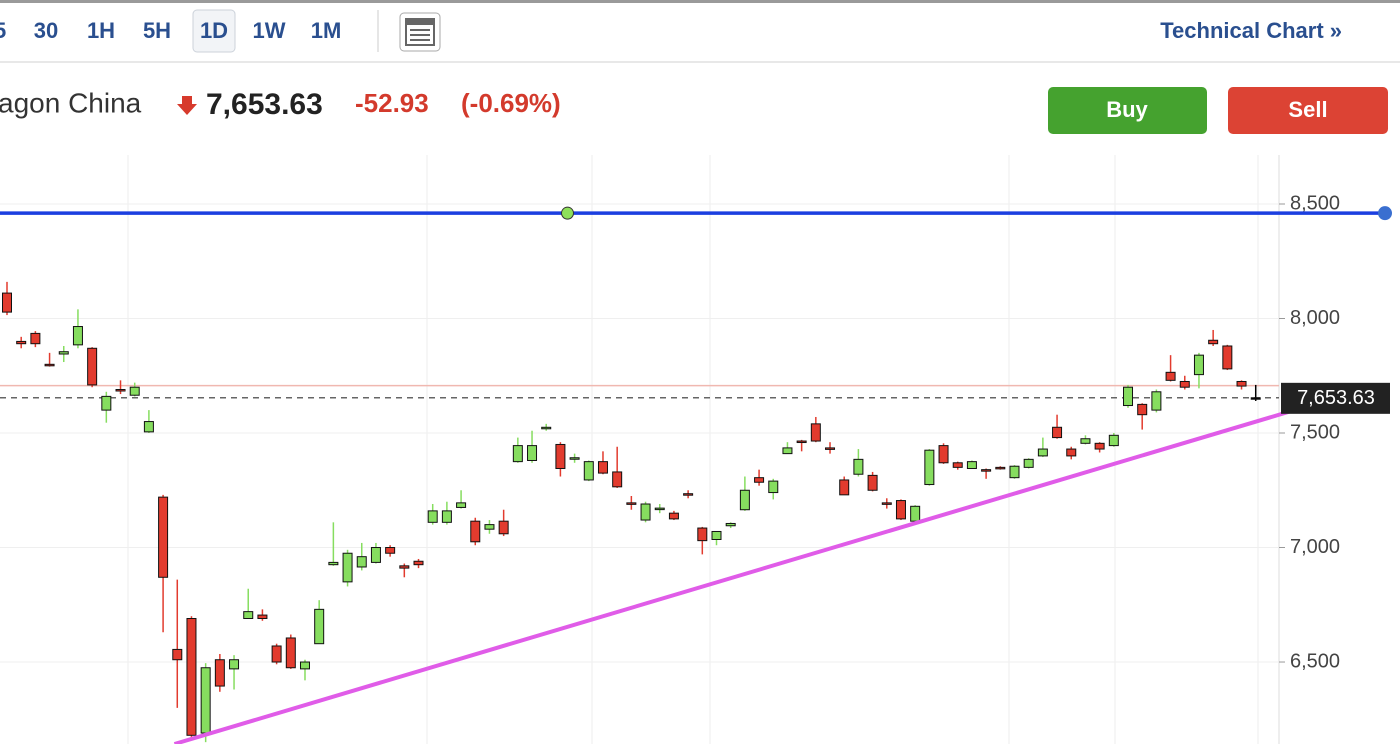  I want to click on interval: 1H, so click(101, 30).